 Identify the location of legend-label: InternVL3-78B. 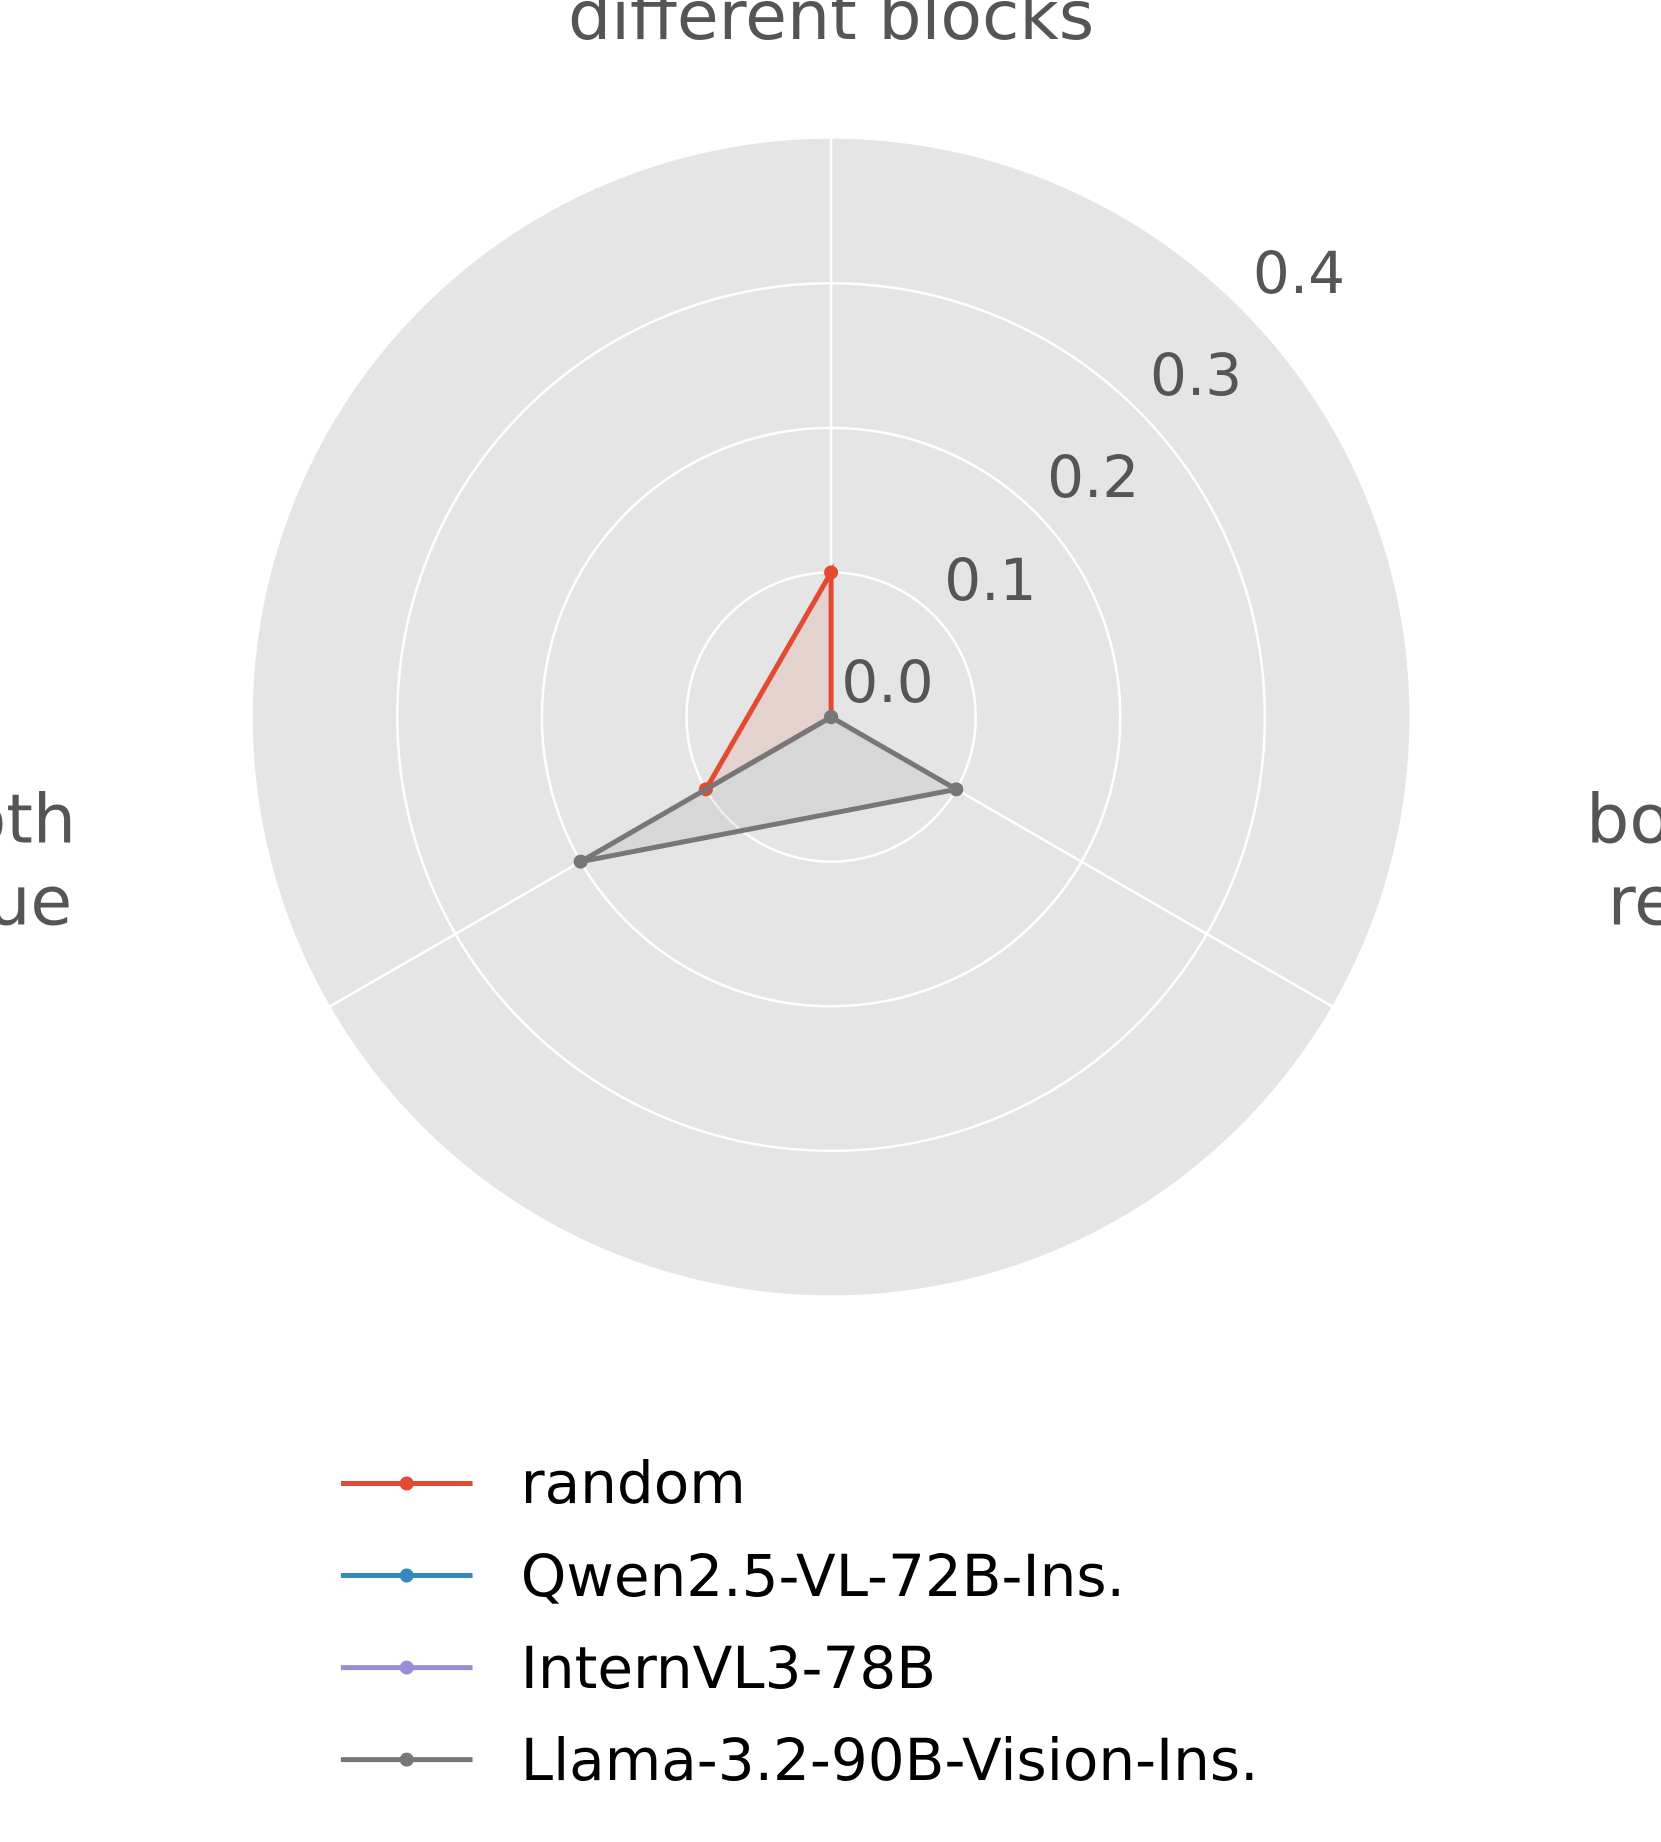
(728, 1667).